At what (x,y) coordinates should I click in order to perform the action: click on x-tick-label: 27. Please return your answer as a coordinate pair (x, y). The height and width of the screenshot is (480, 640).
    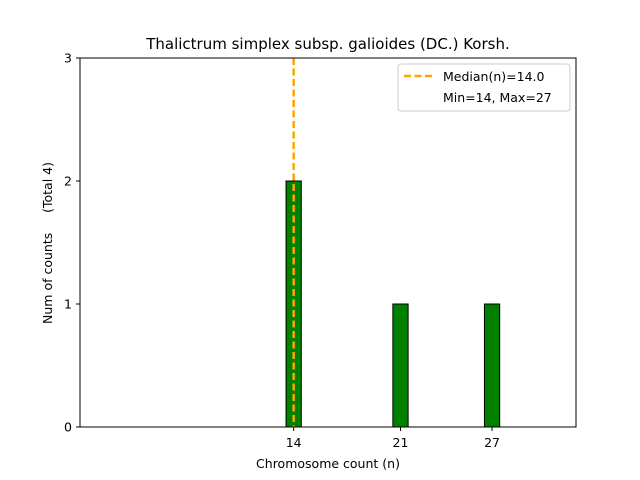
    Looking at the image, I should click on (492, 442).